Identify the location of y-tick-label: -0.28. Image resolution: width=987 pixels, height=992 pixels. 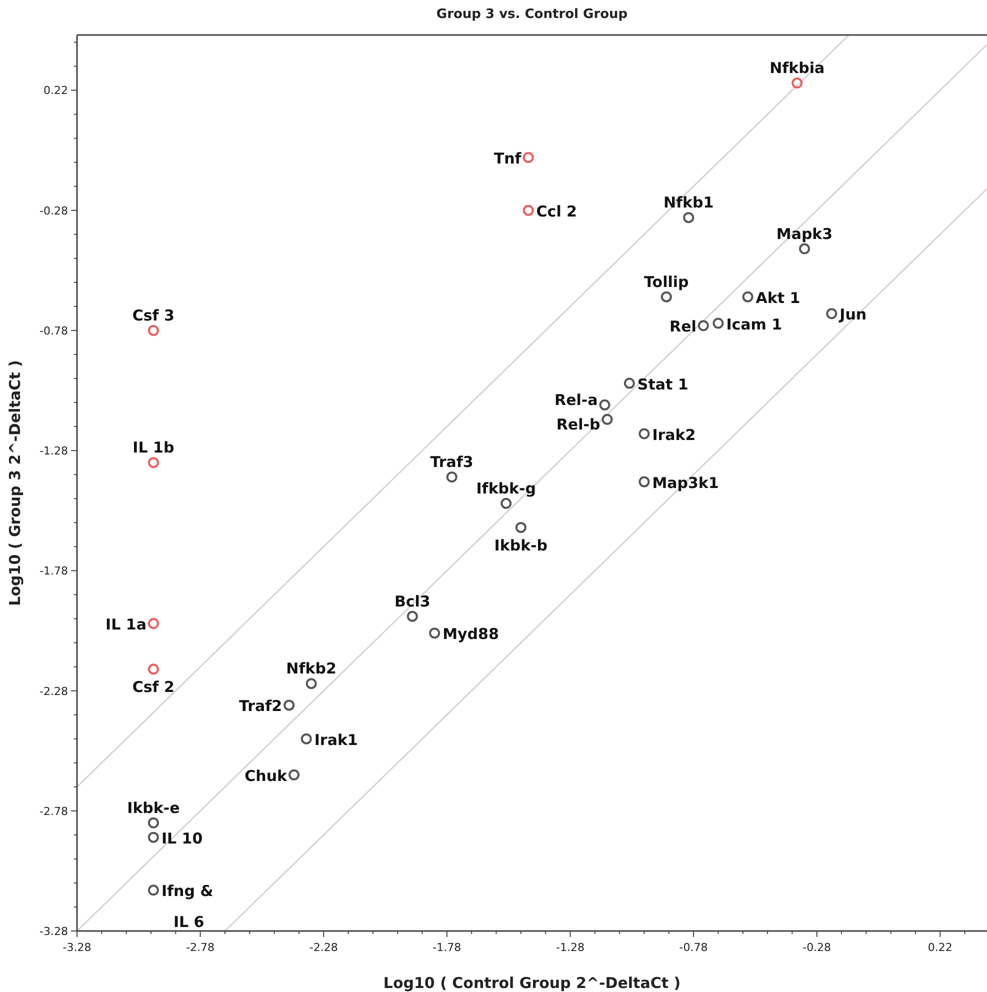
(54, 211).